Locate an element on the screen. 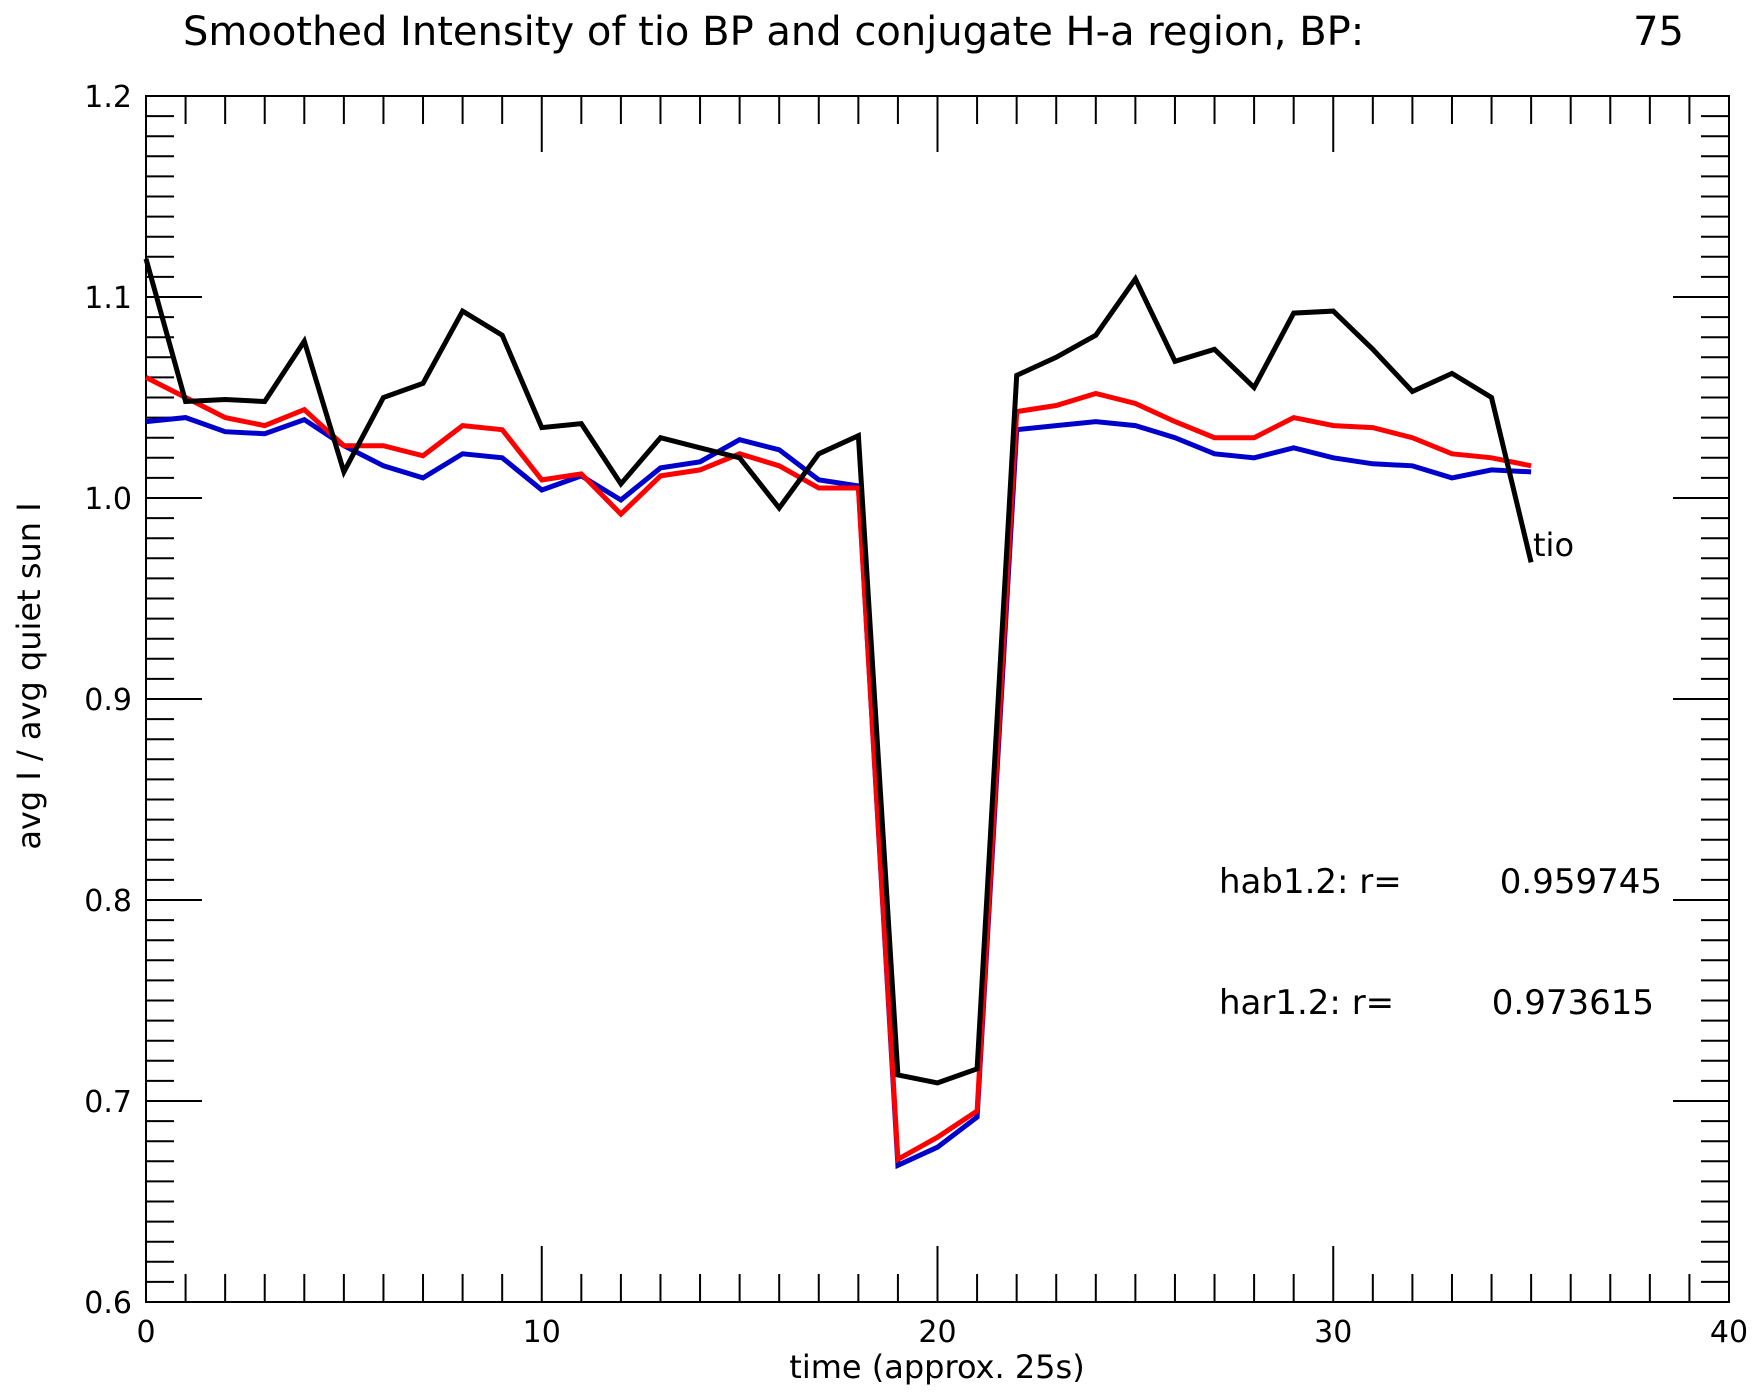 This screenshot has height=1392, width=1754. y-tick-label: 0.8 is located at coordinates (108, 901).